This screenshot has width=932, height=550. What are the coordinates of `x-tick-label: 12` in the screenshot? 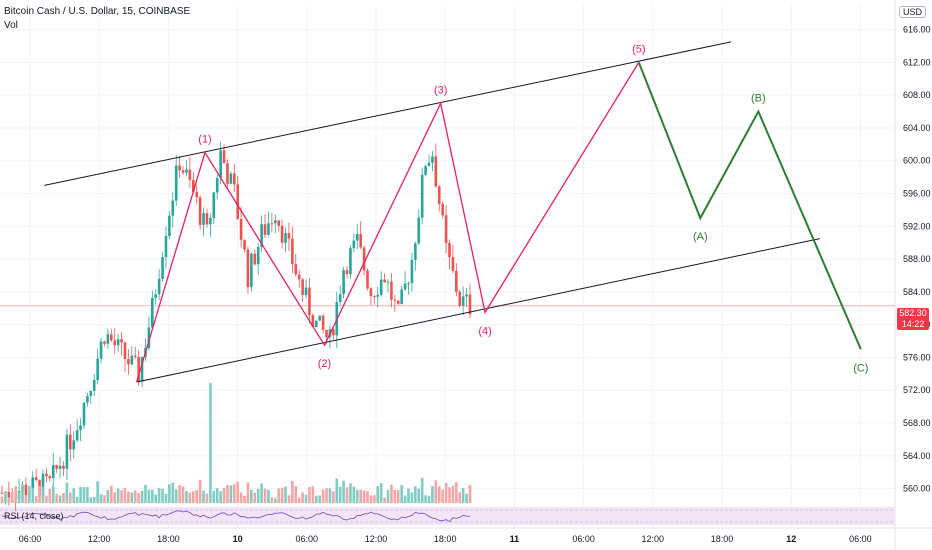 It's located at (791, 539).